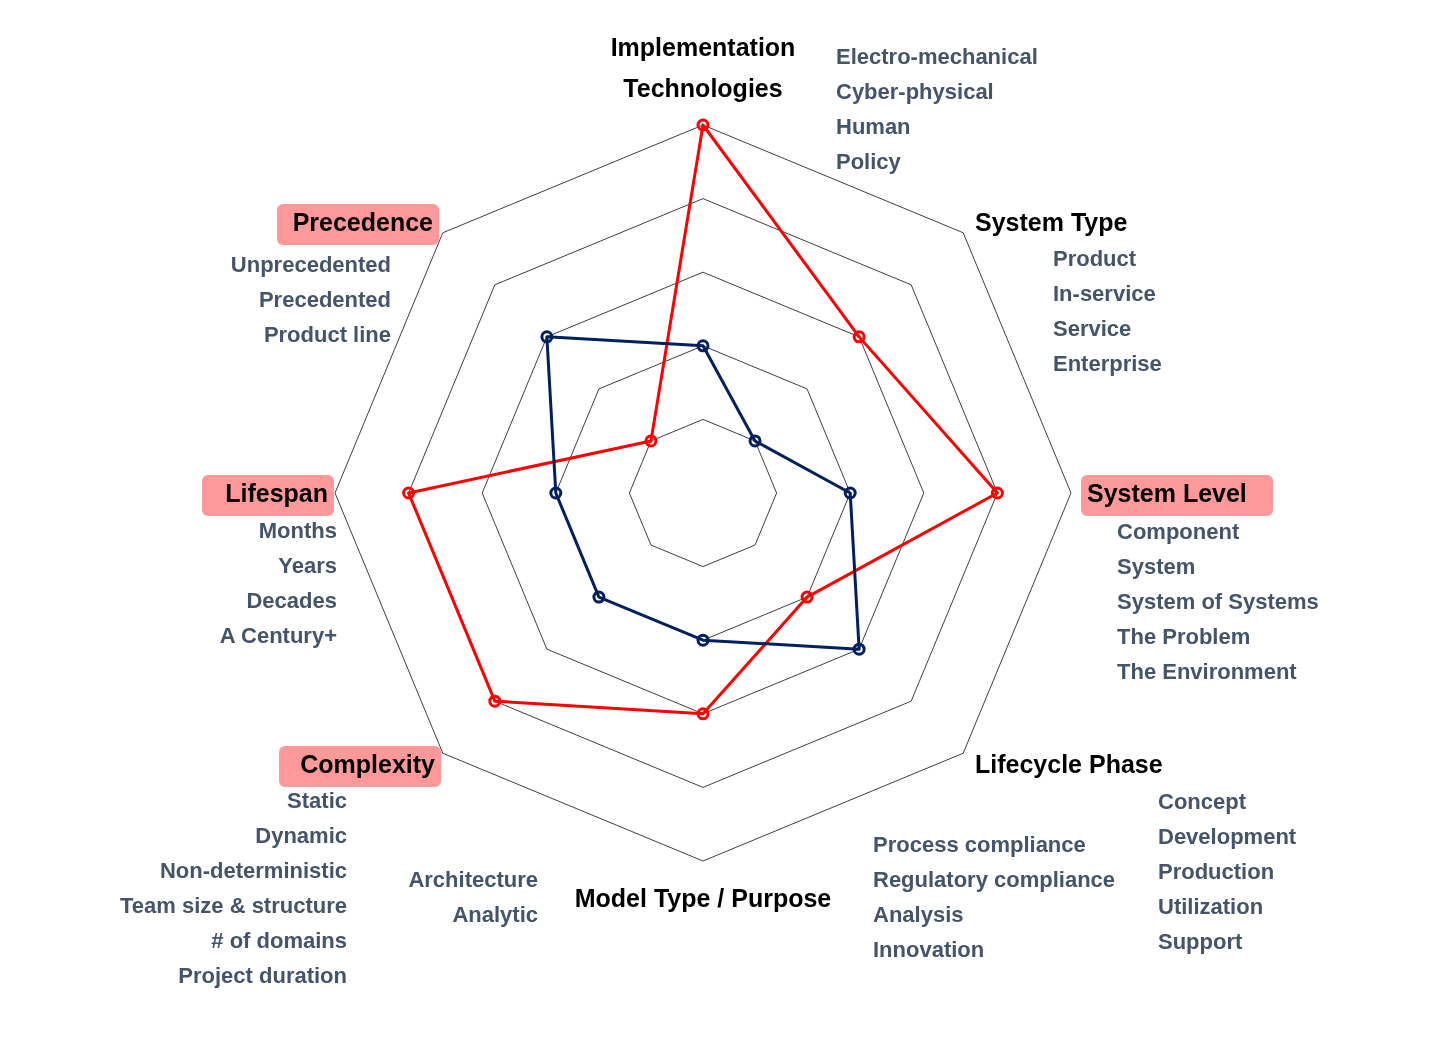 The width and height of the screenshot is (1453, 1047). I want to click on text: Component System System of Systems The Problem The Environment, so click(1218, 601).